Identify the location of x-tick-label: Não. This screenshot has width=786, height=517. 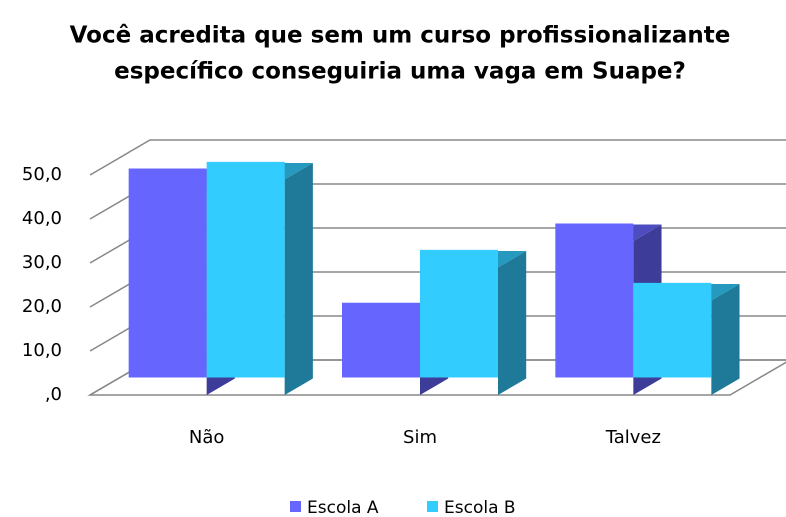
(207, 437).